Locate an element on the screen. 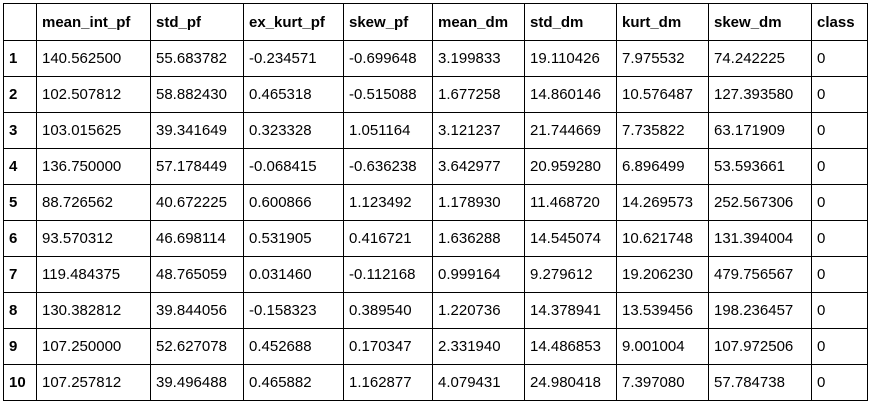 The image size is (878, 406). table-cell: 1.123492 is located at coordinates (388, 202).